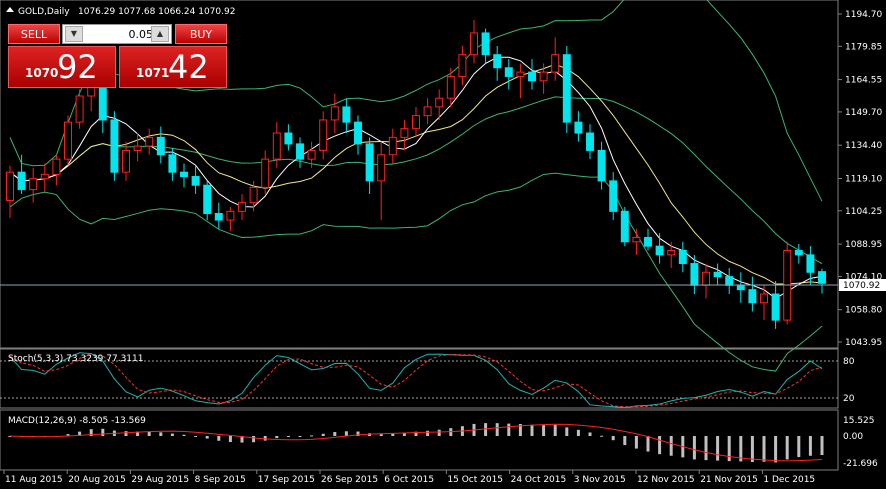  What do you see at coordinates (34, 34) in the screenshot?
I see `sell-button: SELL` at bounding box center [34, 34].